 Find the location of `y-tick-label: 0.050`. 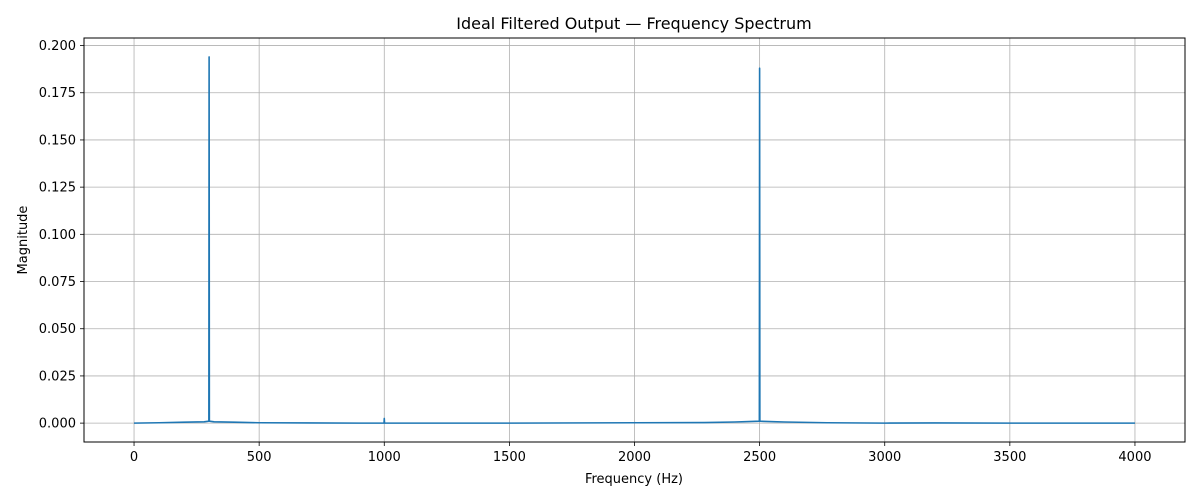

y-tick-label: 0.050 is located at coordinates (57, 329).